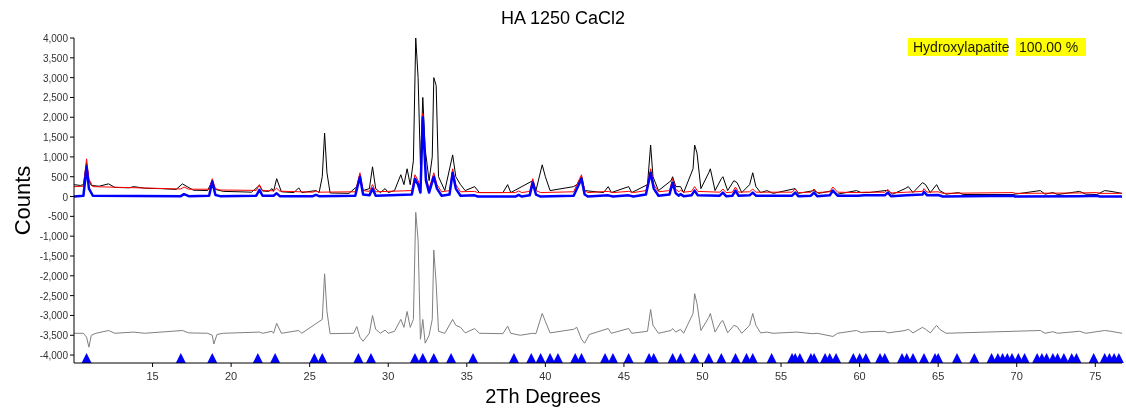  I want to click on y-tick-label: -4,000, so click(54, 356).